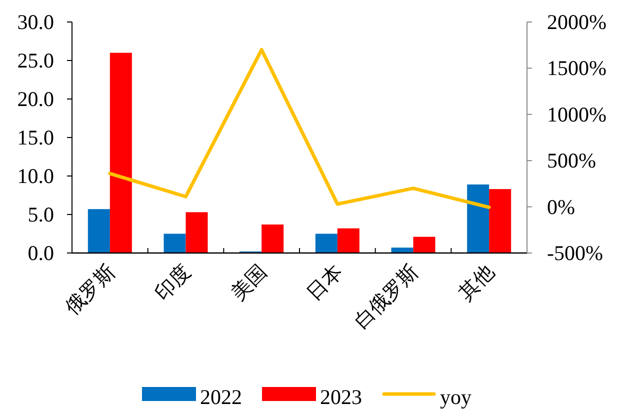 The height and width of the screenshot is (409, 617). Describe the element at coordinates (561, 206) in the screenshot. I see `y2-tick-label: 0%` at that location.